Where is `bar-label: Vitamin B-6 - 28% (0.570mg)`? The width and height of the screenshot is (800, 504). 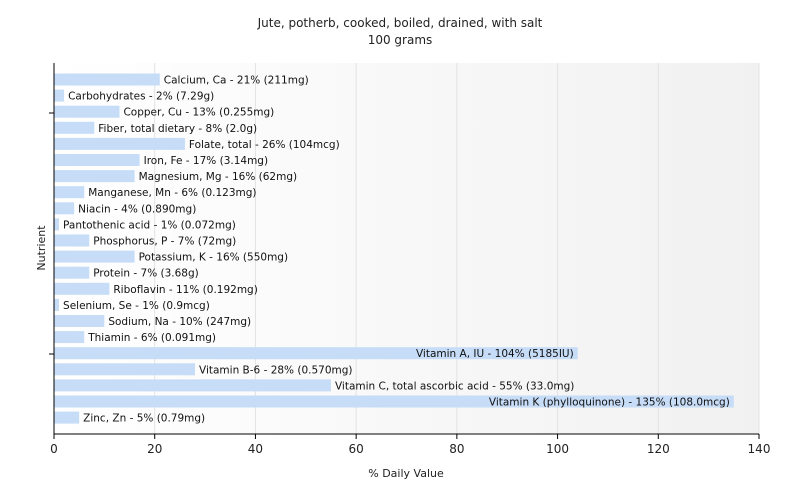 bar-label: Vitamin B-6 - 28% (0.570mg) is located at coordinates (276, 370).